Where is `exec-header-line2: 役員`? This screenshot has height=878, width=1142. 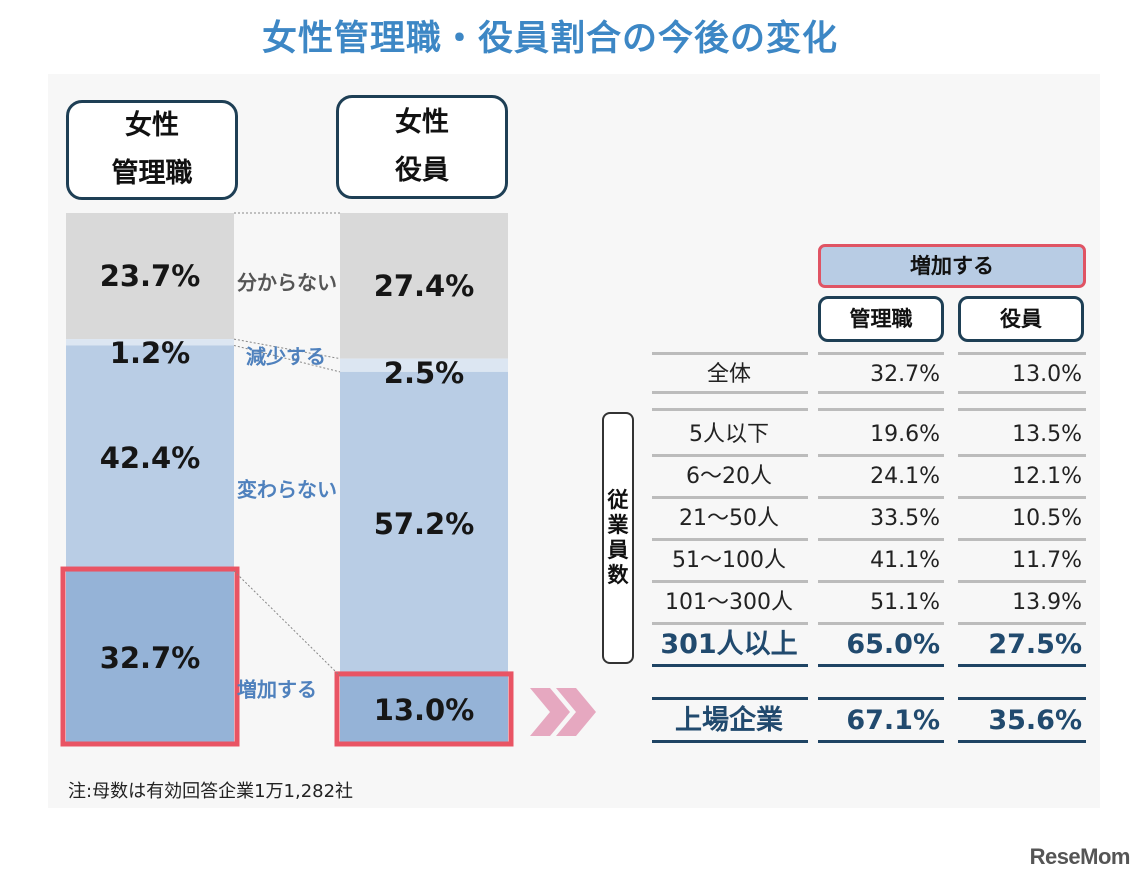 exec-header-line2: 役員 is located at coordinates (422, 170).